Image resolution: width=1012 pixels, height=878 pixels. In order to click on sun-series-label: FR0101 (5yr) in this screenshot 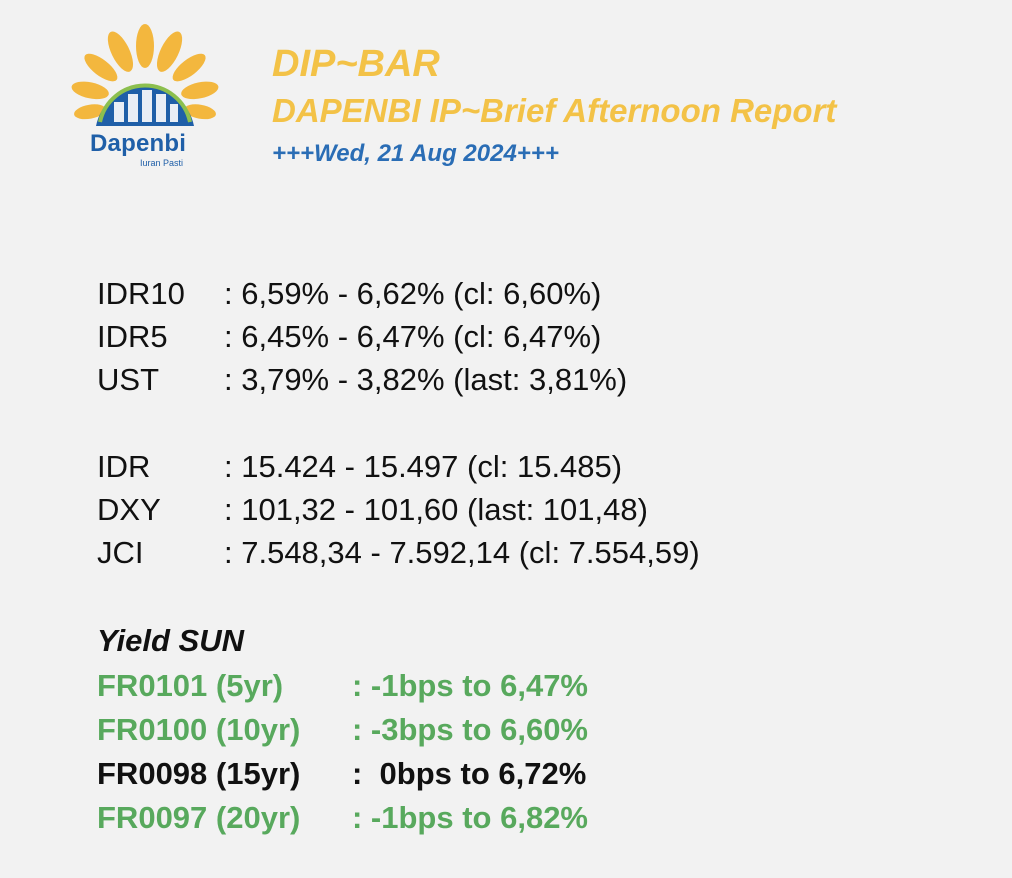, I will do `click(190, 685)`.